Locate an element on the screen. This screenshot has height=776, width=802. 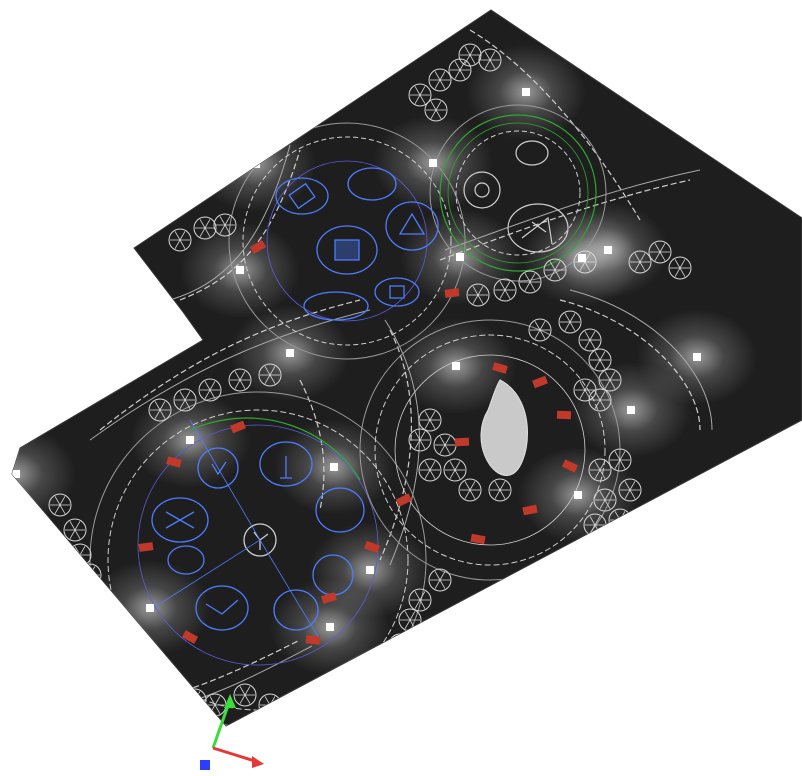
x-axis-arrowhead is located at coordinates (258, 762).